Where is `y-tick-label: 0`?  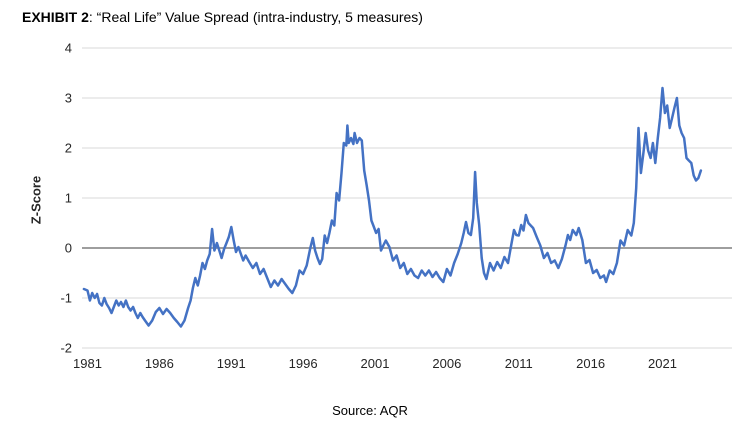 y-tick-label: 0 is located at coordinates (68, 248).